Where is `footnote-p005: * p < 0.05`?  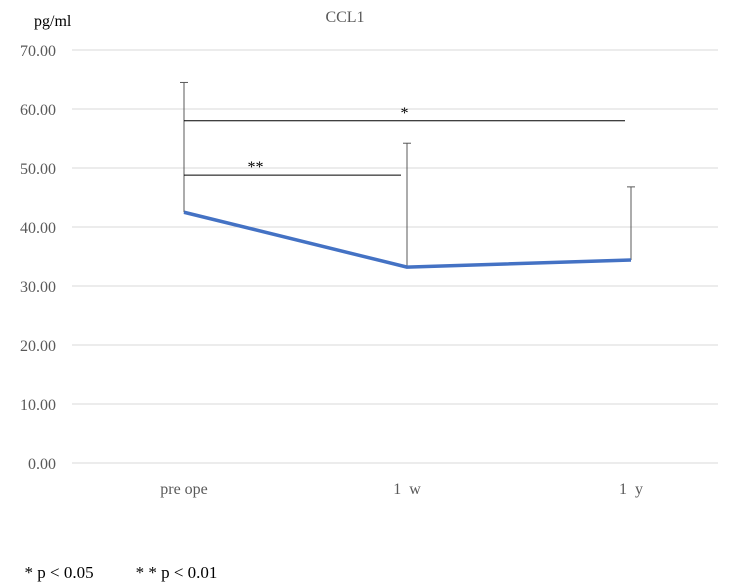 footnote-p005: * p < 0.05 is located at coordinates (59, 572).